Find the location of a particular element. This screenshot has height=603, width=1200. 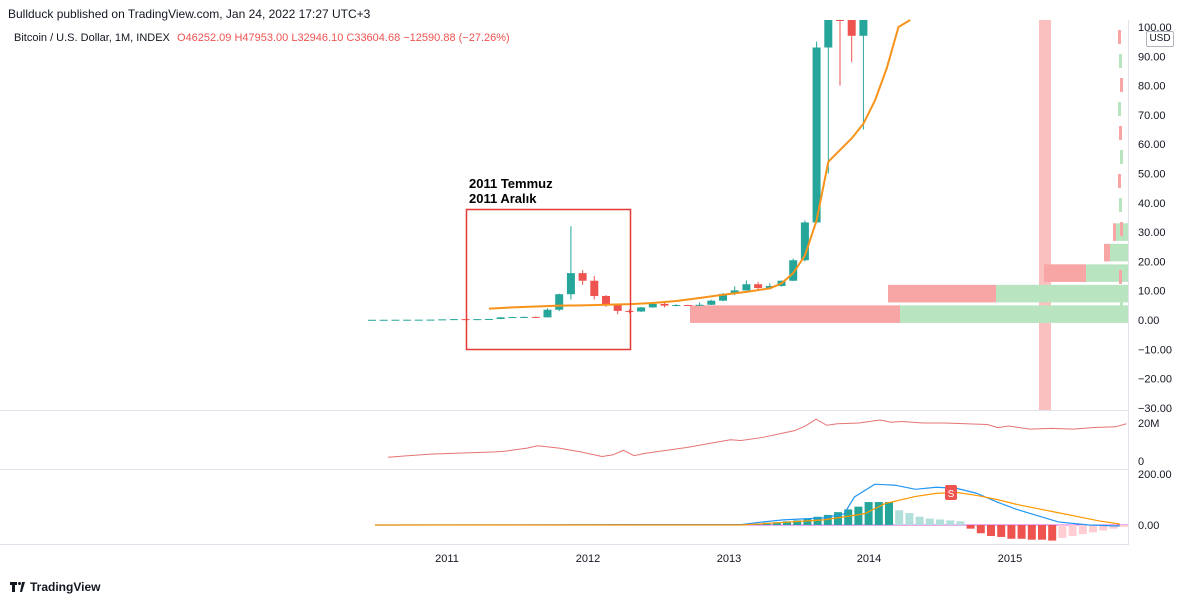

price-tick-label: 10.00 is located at coordinates (1152, 292).